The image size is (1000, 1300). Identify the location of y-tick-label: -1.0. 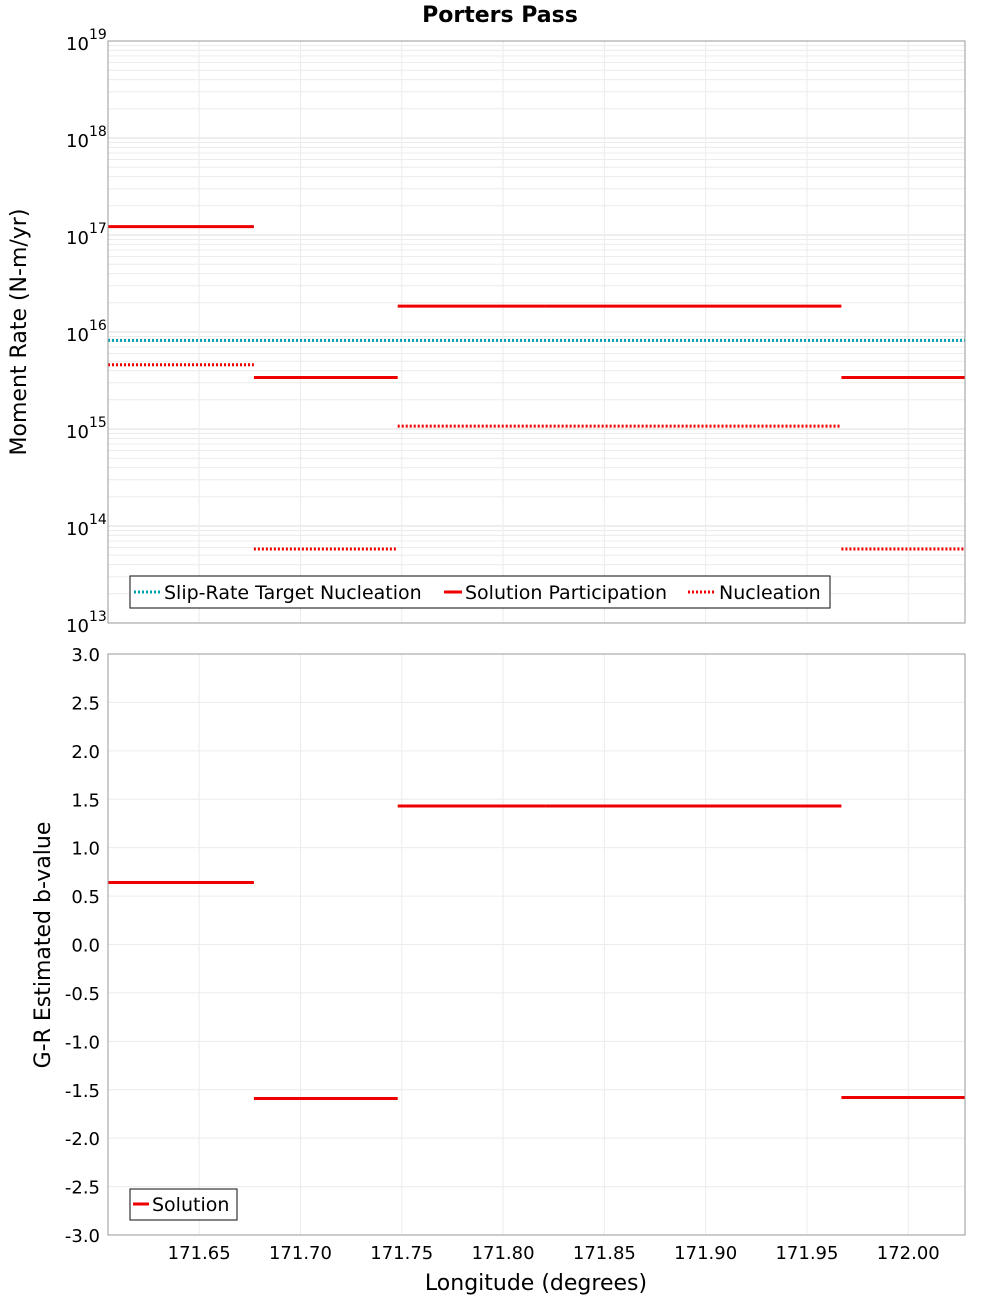
(82, 1042).